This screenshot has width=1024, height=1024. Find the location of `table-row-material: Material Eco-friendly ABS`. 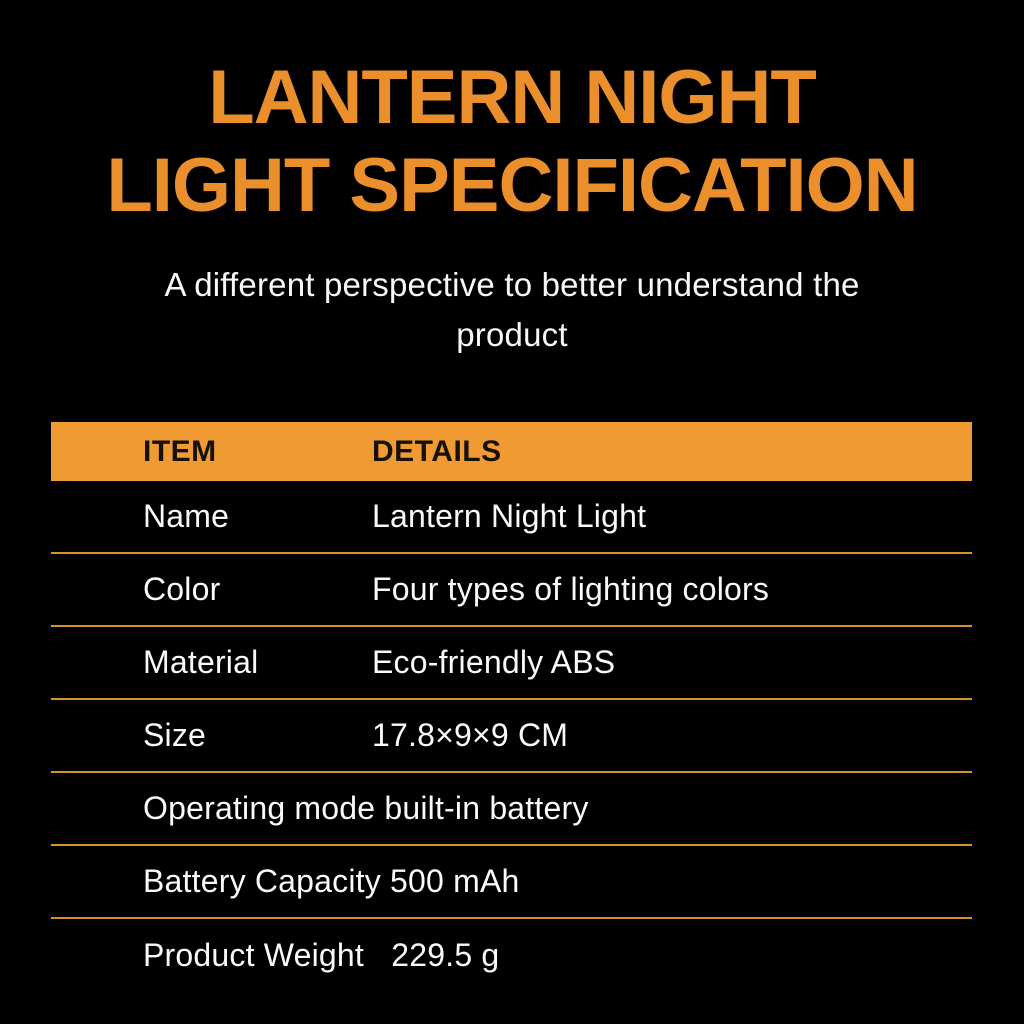

table-row-material: Material Eco-friendly ABS is located at coordinates (511, 663).